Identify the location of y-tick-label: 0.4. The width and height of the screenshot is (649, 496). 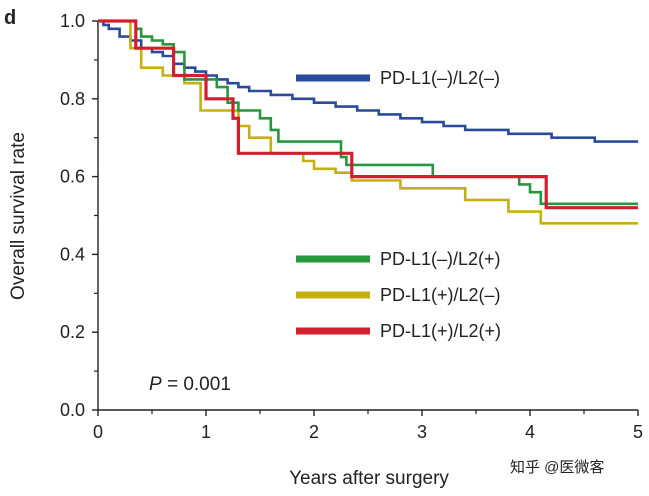
(72, 254).